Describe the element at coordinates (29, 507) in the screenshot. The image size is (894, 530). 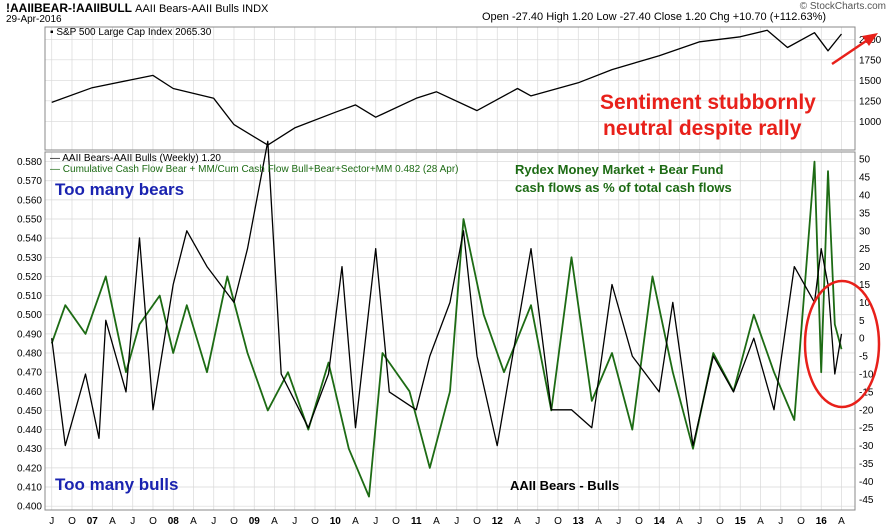
I see `left-y-tick-label: 0.400` at that location.